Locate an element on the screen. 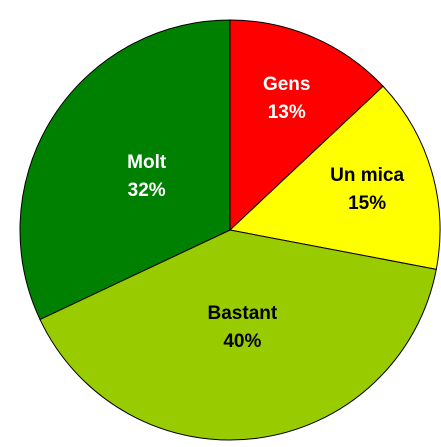 Image resolution: width=441 pixels, height=447 pixels. slice-label: Molt is located at coordinates (147, 162).